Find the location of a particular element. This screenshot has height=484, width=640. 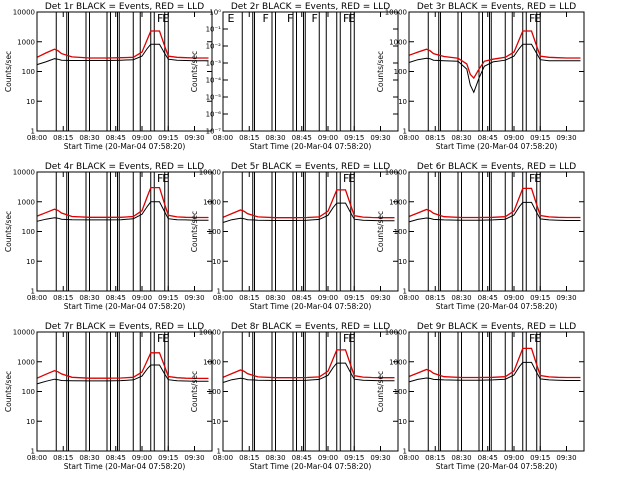

chart-title: Det 8r BLACK = Events, RED = LLD is located at coordinates (310, 327).